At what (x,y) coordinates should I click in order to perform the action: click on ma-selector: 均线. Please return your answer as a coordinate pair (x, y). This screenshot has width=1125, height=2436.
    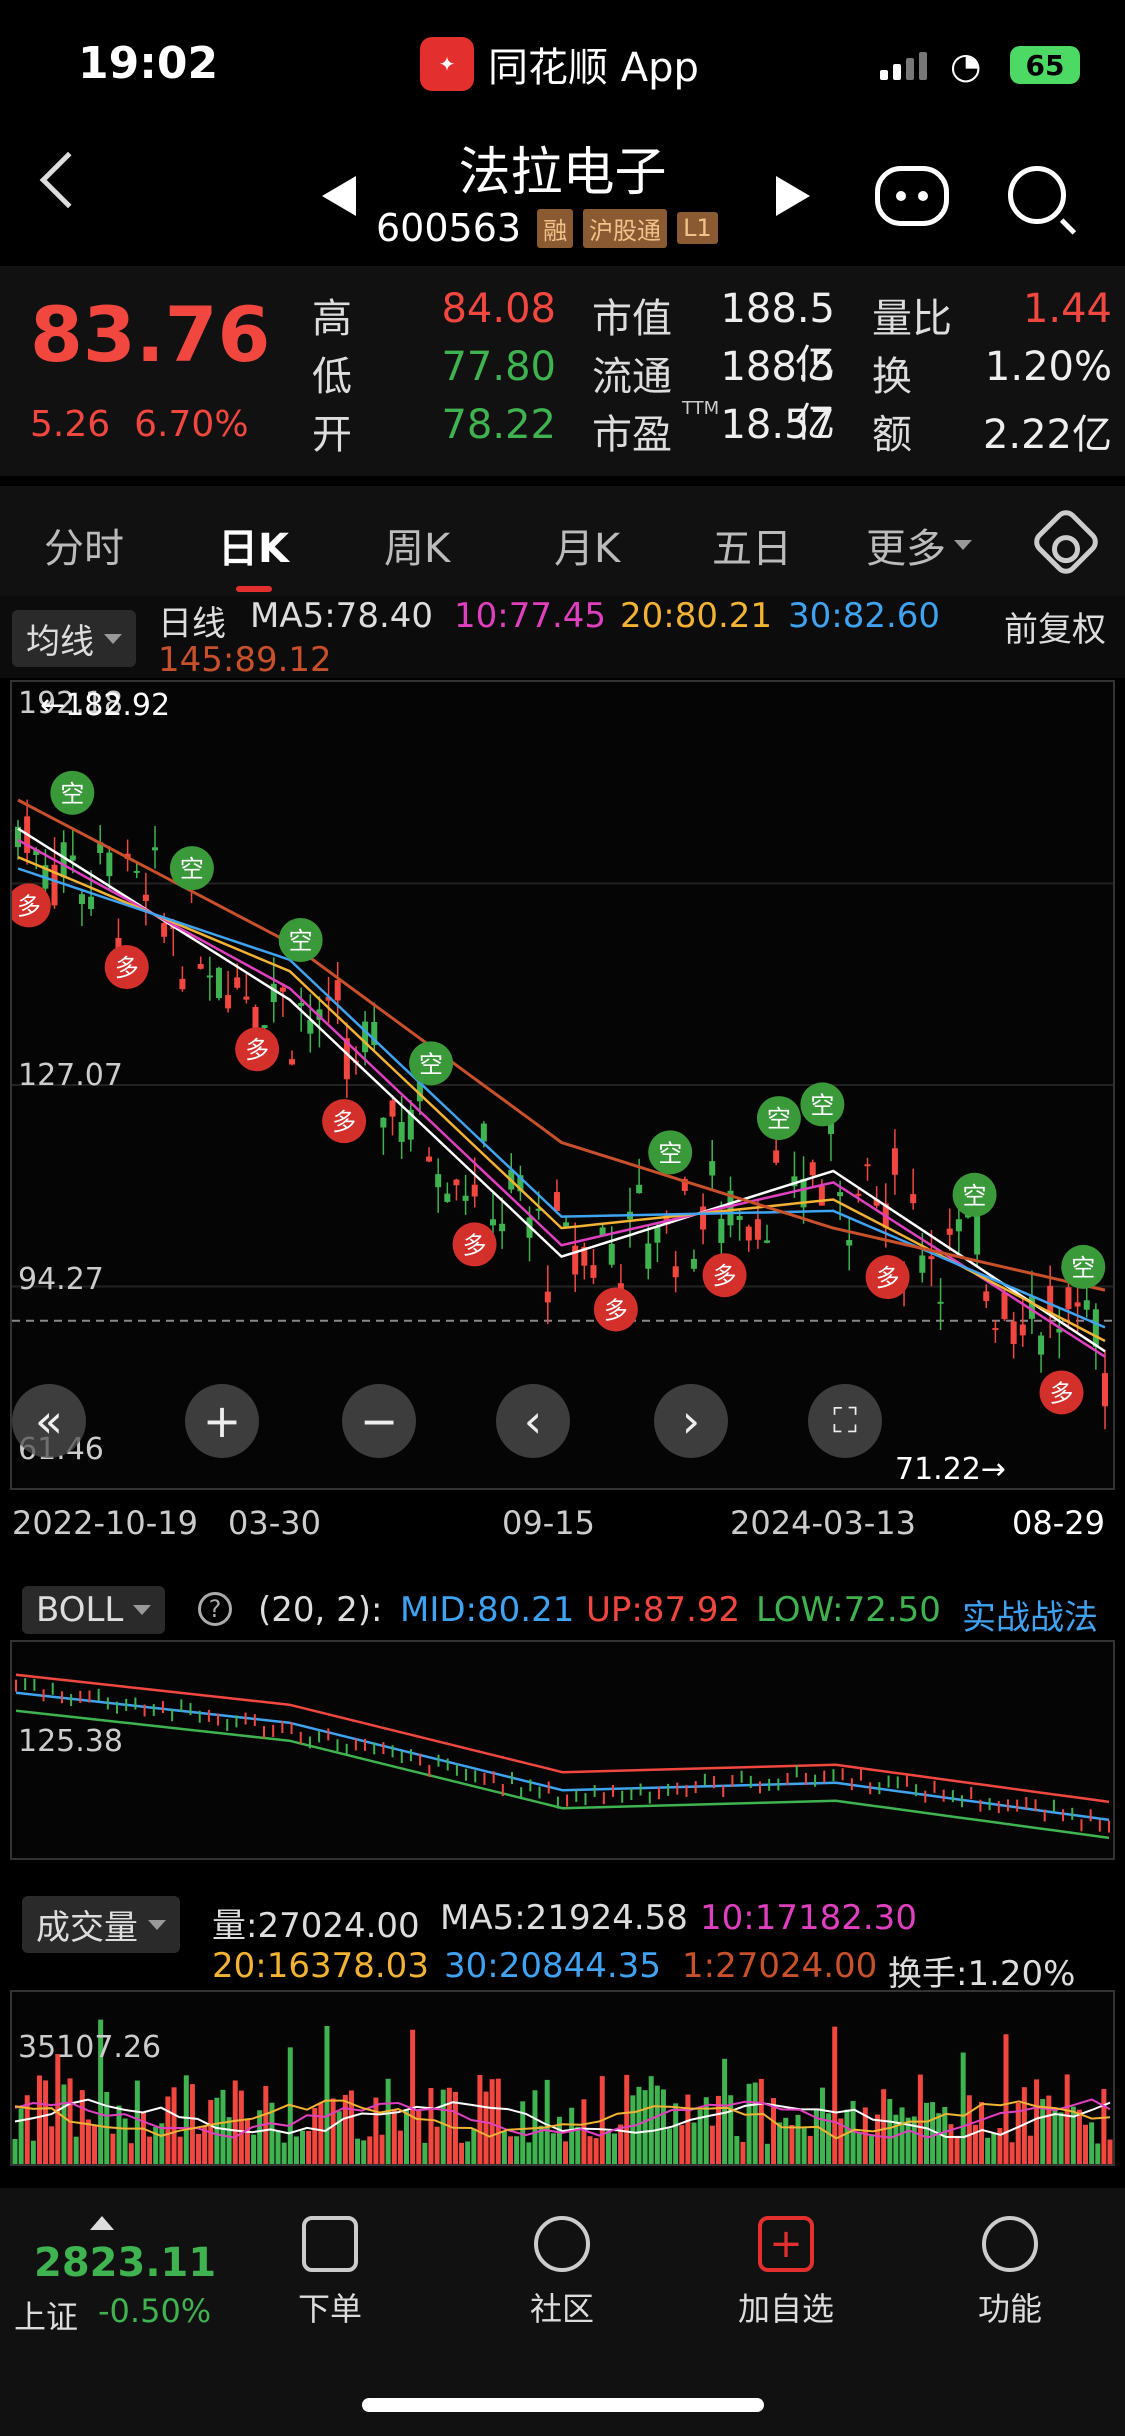
    Looking at the image, I should click on (74, 638).